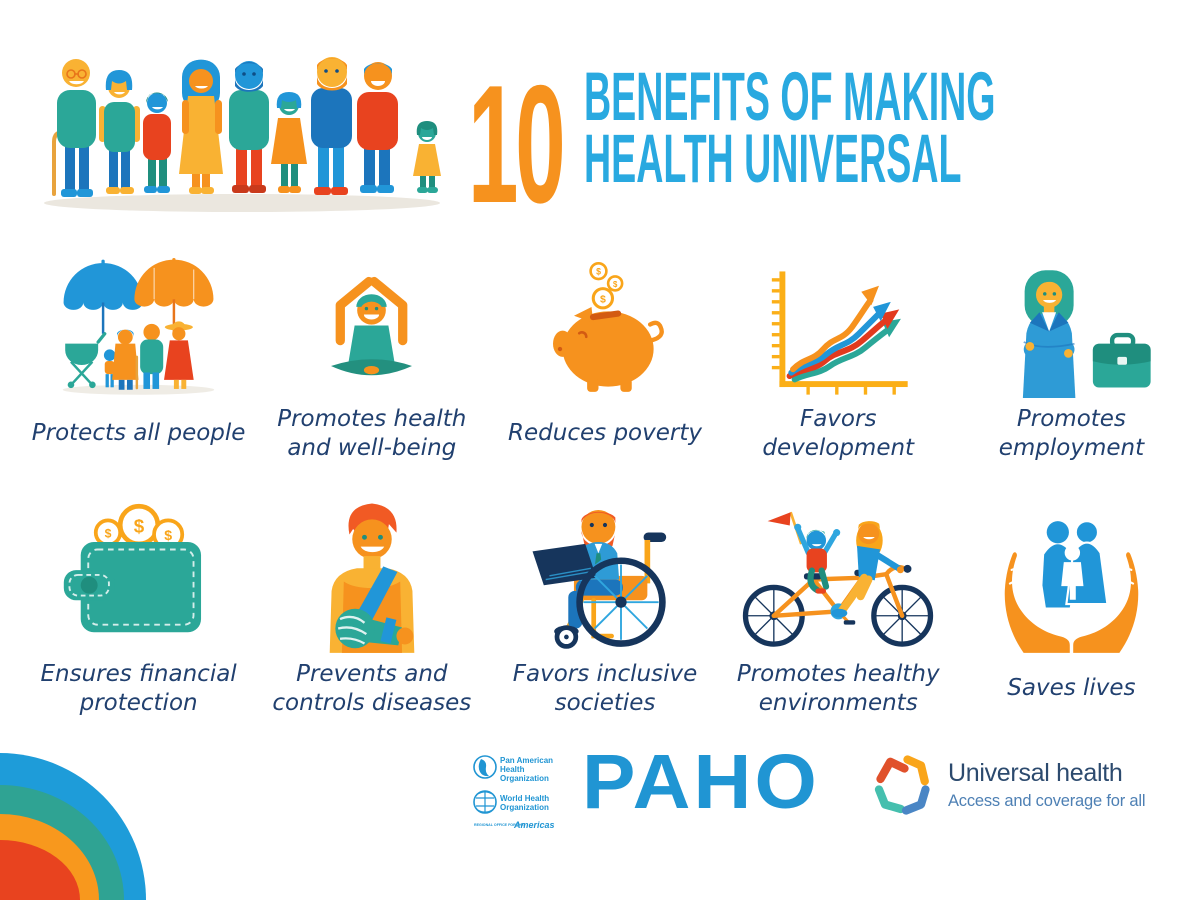 This screenshot has height=900, width=1200. I want to click on person-little-girl, so click(427, 157).